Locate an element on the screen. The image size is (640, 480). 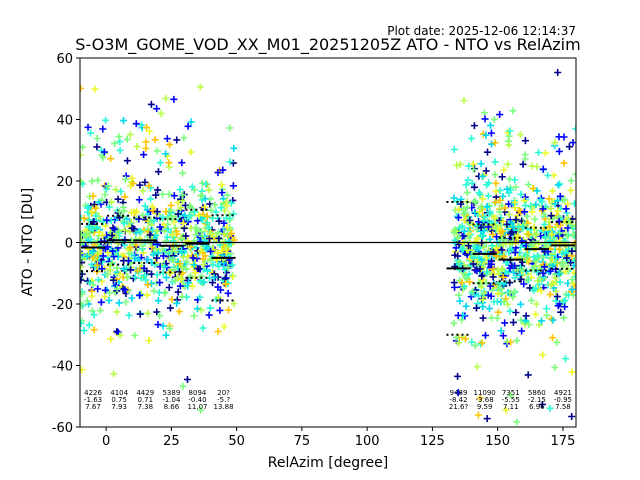
bin-mean-label: -0.95 is located at coordinates (563, 400).